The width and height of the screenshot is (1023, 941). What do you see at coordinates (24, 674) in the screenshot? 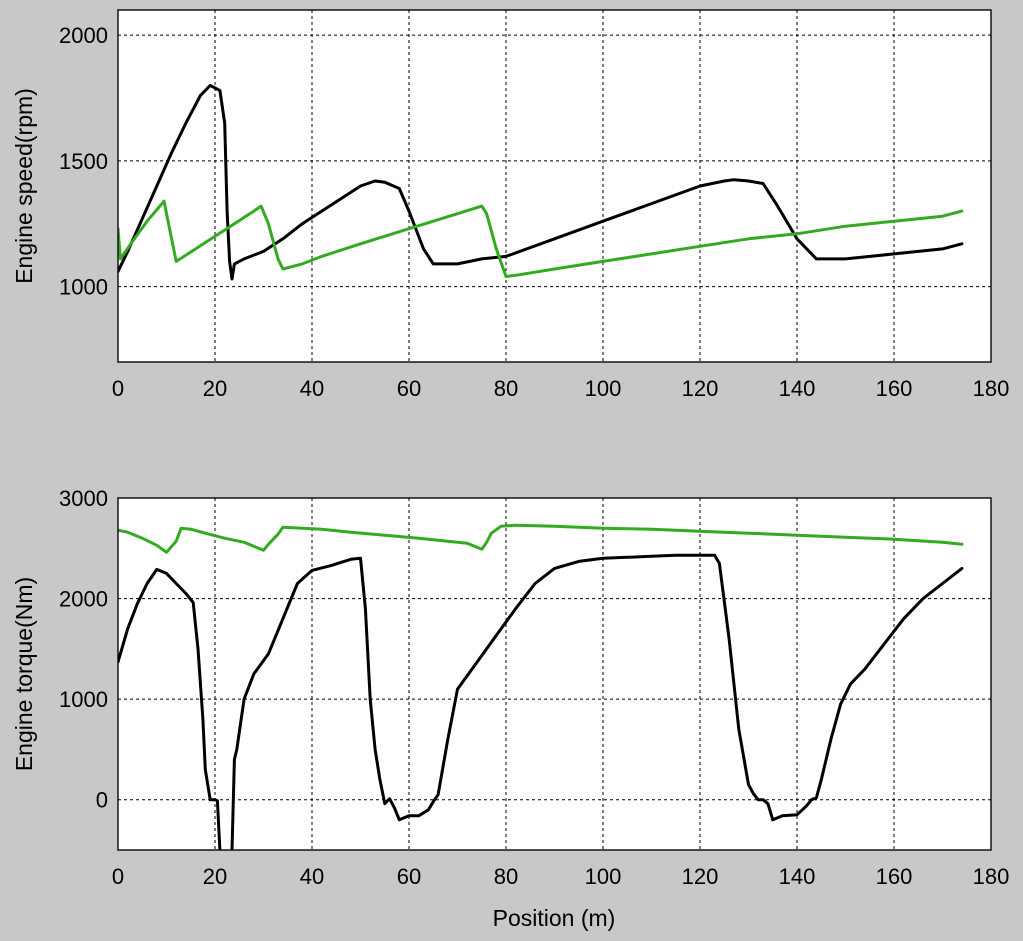
I see `torque-y-axis-label: Engine torque(Nm)` at bounding box center [24, 674].